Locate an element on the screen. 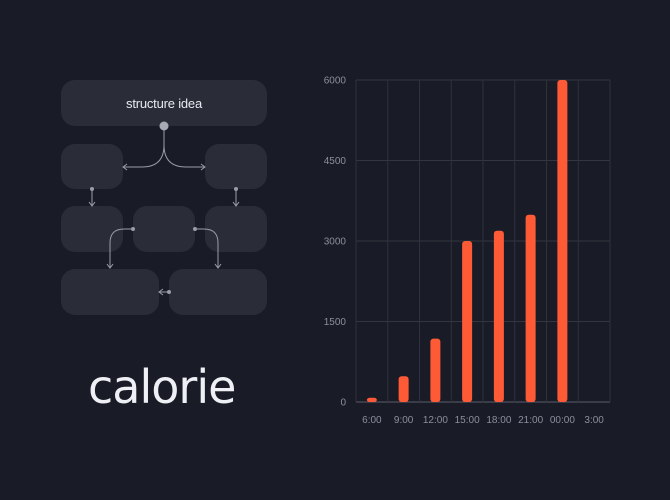  diagram-box-bottom-right is located at coordinates (218, 292).